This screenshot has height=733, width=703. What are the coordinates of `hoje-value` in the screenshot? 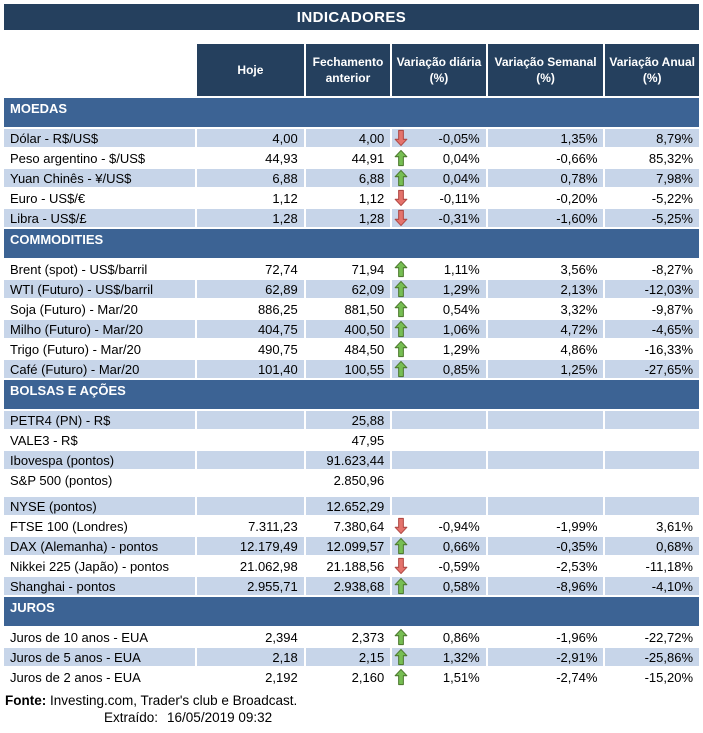 It's located at (250, 440).